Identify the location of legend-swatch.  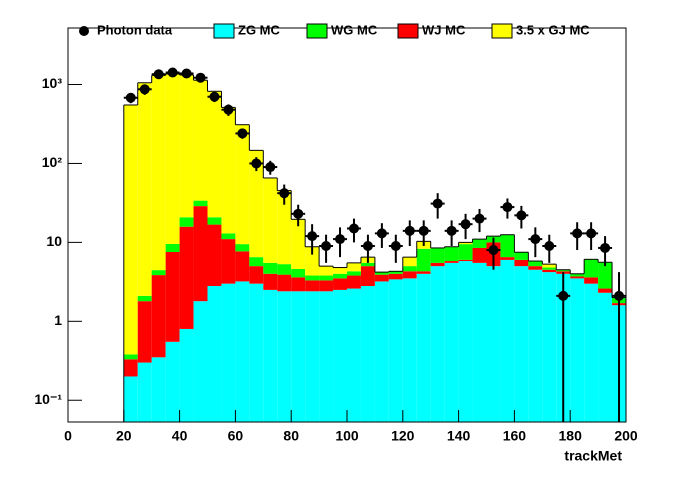
(408, 31).